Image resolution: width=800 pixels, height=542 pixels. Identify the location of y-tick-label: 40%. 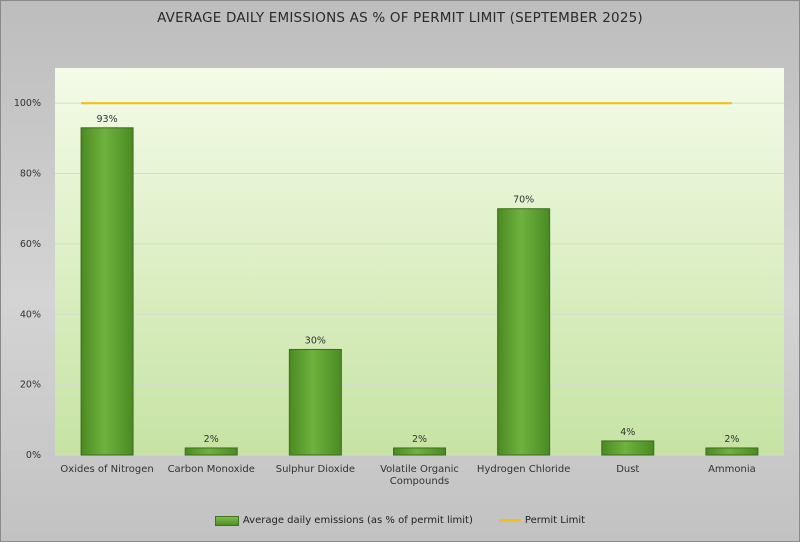
(30, 314).